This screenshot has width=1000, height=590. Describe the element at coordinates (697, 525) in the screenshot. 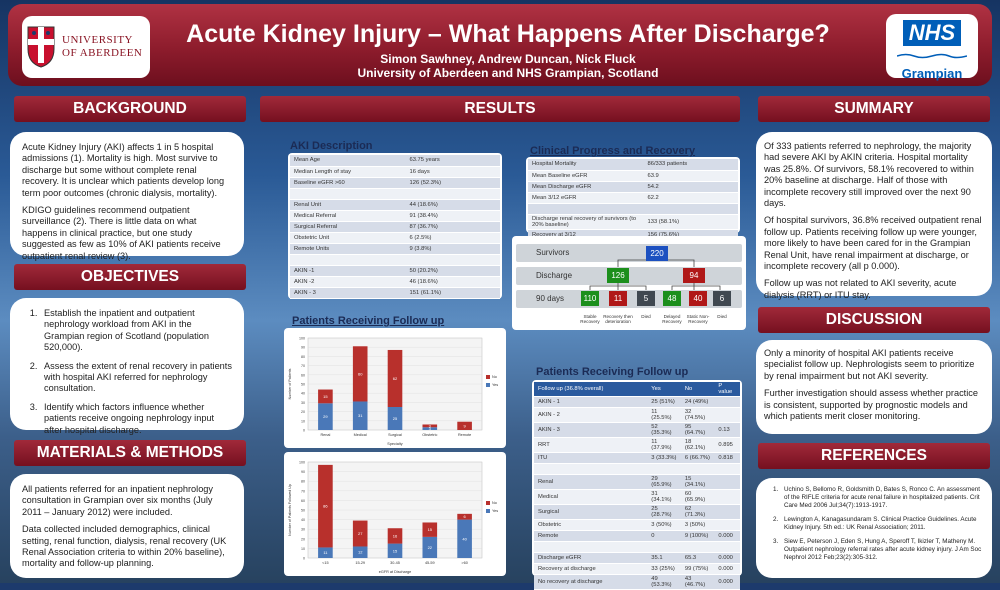

I see `table-cell: 3 (50%)` at that location.